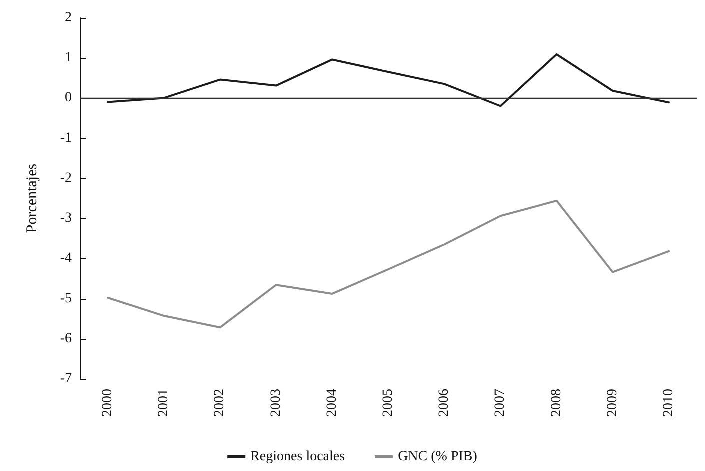 Image resolution: width=705 pixels, height=471 pixels. What do you see at coordinates (164, 403) in the screenshot?
I see `x-tick-label: 2001` at bounding box center [164, 403].